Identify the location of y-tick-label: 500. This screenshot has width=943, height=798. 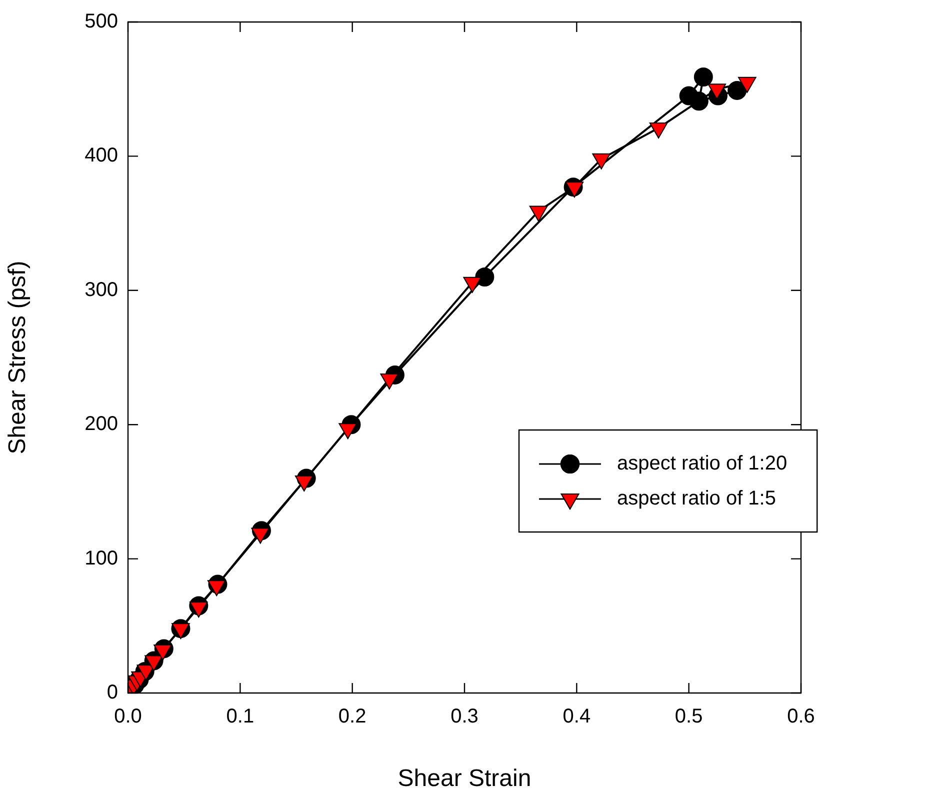
(101, 21).